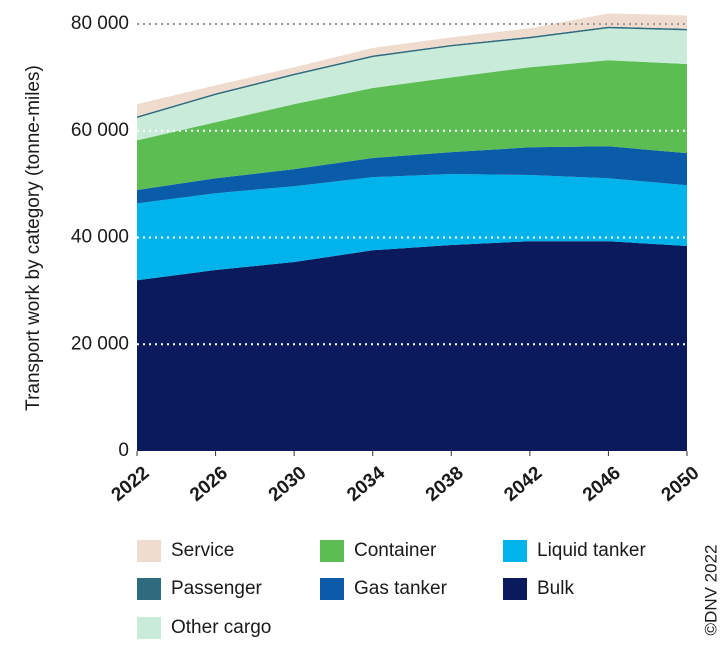 The width and height of the screenshot is (726, 652). Describe the element at coordinates (202, 550) in the screenshot. I see `legend-label: Service` at that location.